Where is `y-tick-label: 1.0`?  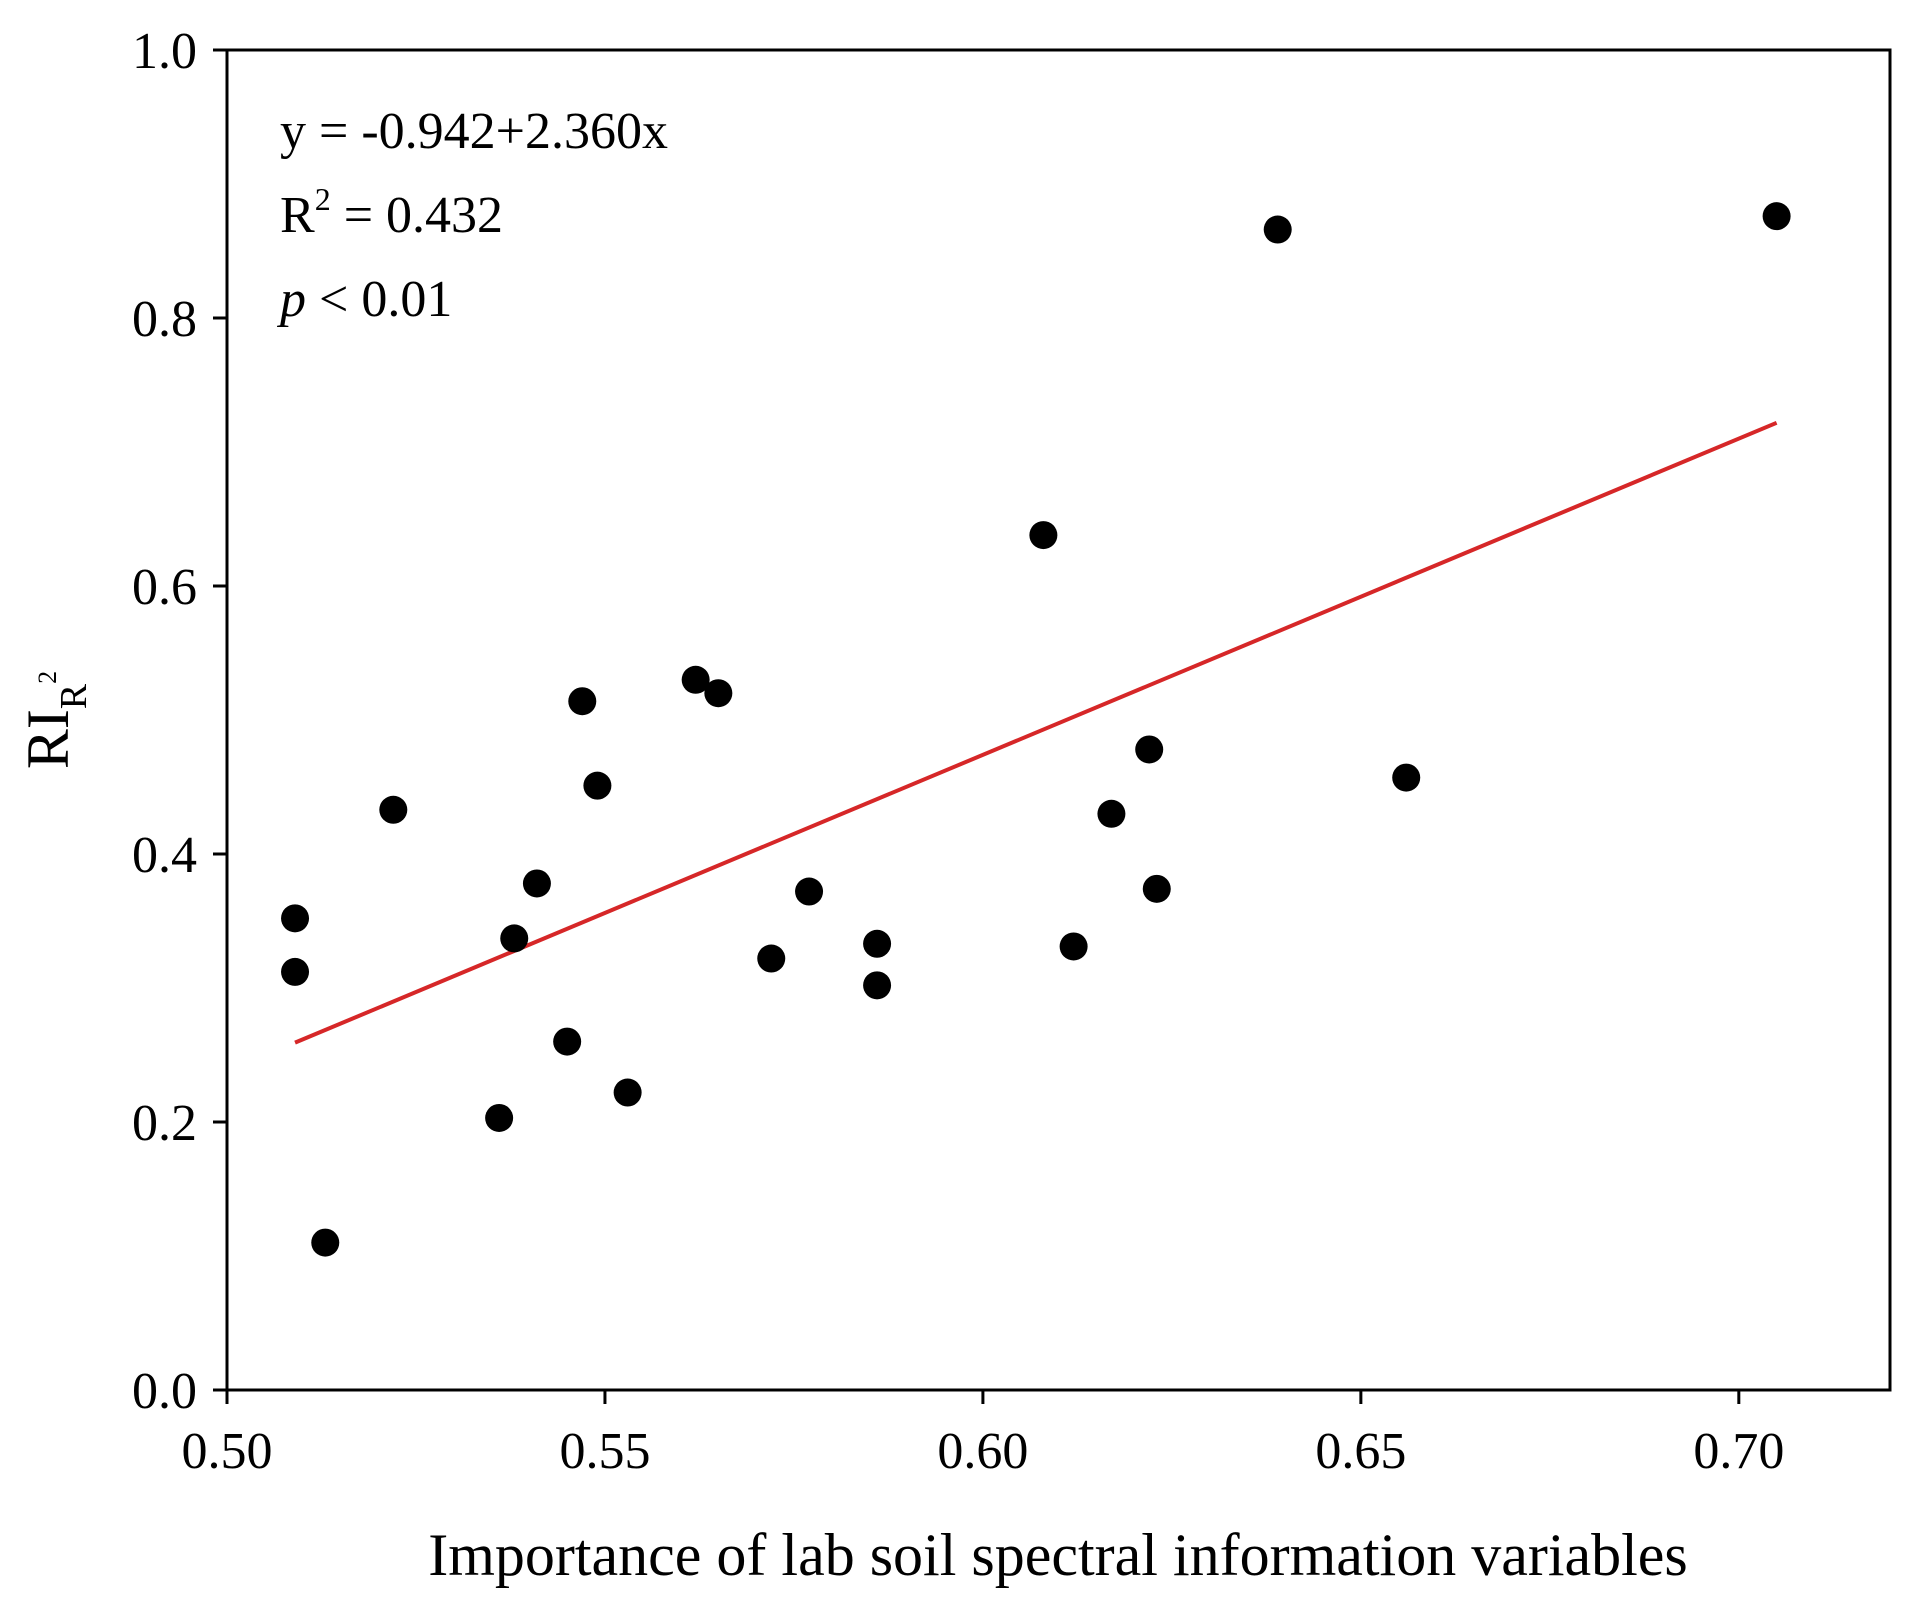 y-tick-label: 1.0 is located at coordinates (164, 51).